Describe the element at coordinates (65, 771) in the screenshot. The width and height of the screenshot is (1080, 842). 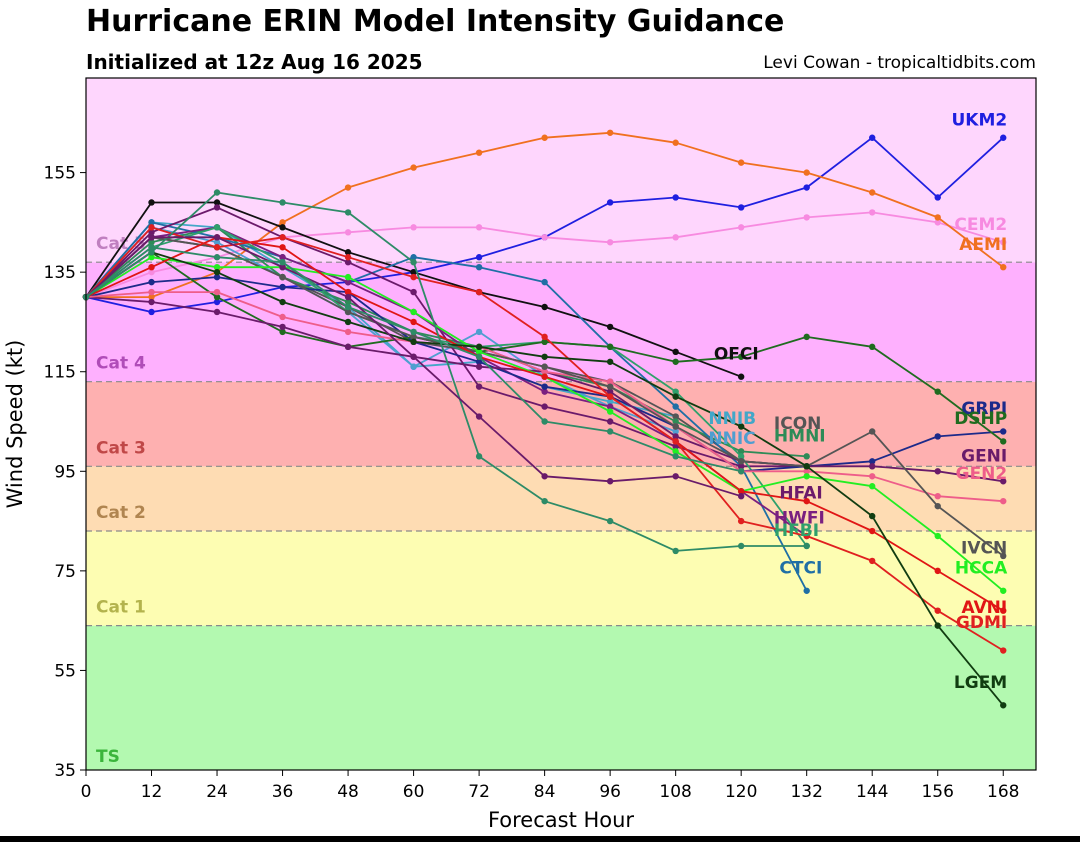
I see `y-tick-label: 35` at that location.